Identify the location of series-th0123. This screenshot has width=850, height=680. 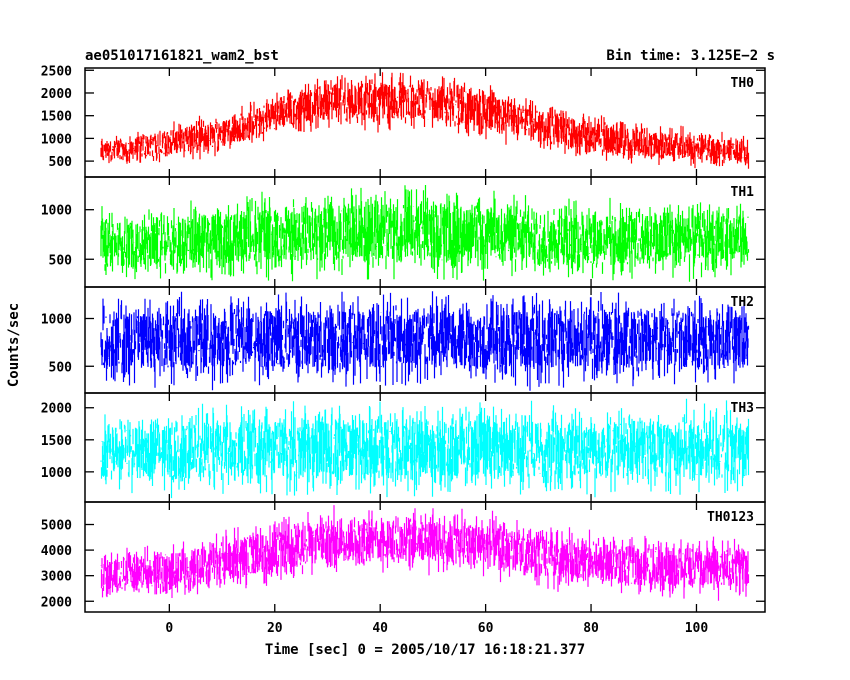
(425, 553).